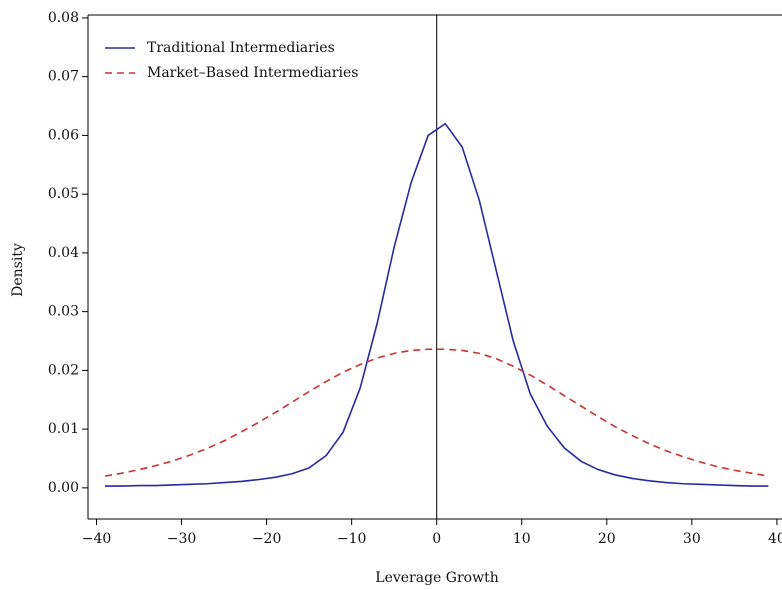  What do you see at coordinates (63, 488) in the screenshot?
I see `y-tick-label: 0.00` at bounding box center [63, 488].